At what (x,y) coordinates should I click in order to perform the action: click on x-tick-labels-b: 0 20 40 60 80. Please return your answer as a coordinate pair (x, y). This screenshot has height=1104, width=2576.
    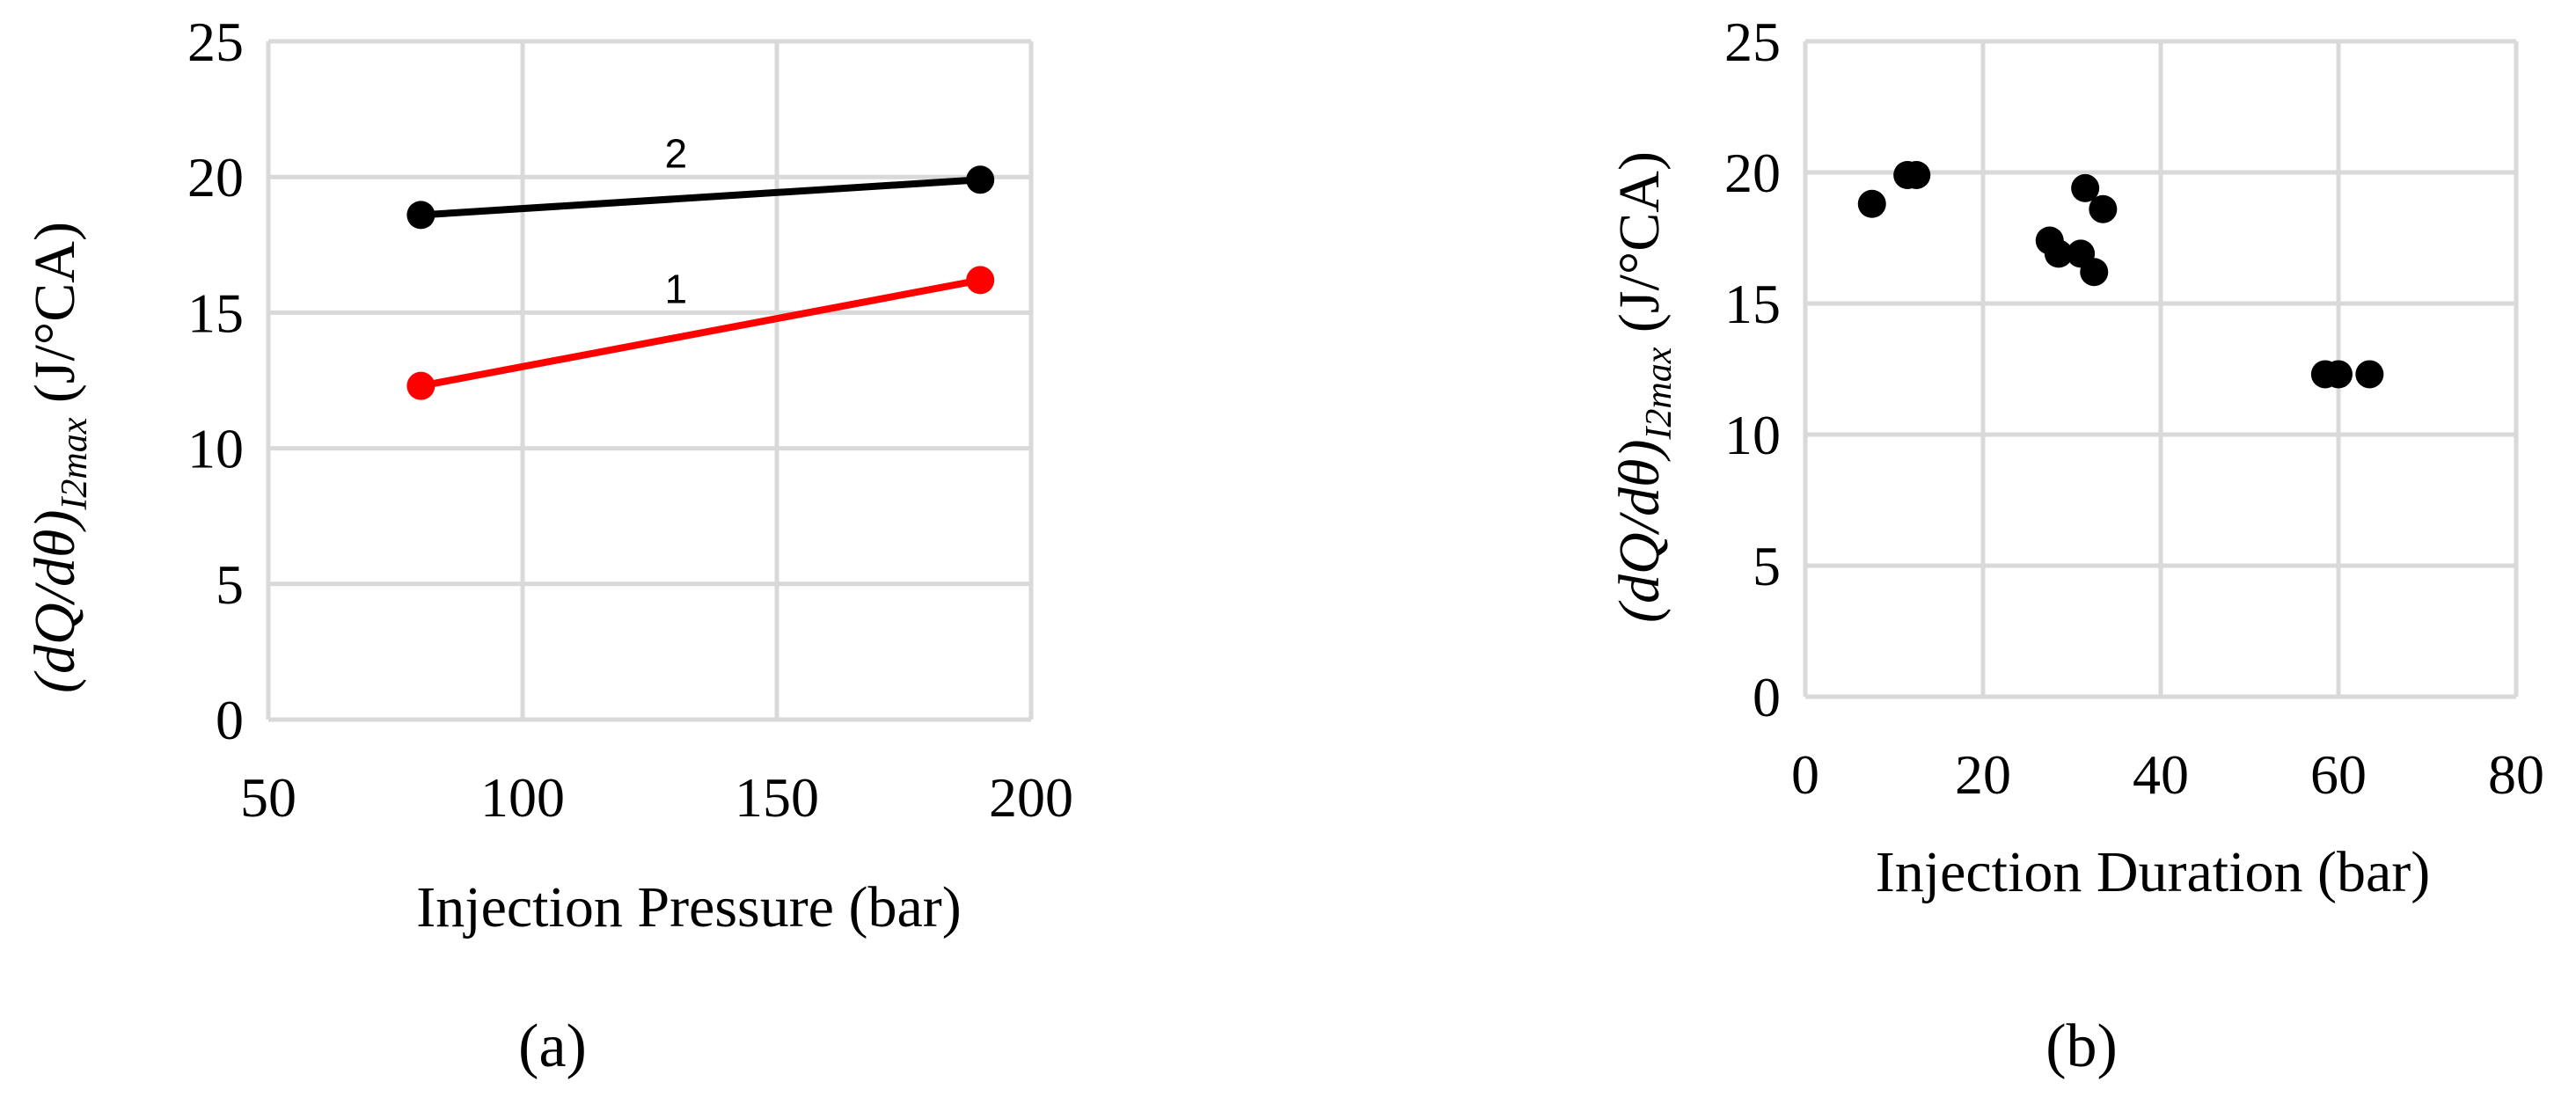
    Looking at the image, I should click on (2167, 774).